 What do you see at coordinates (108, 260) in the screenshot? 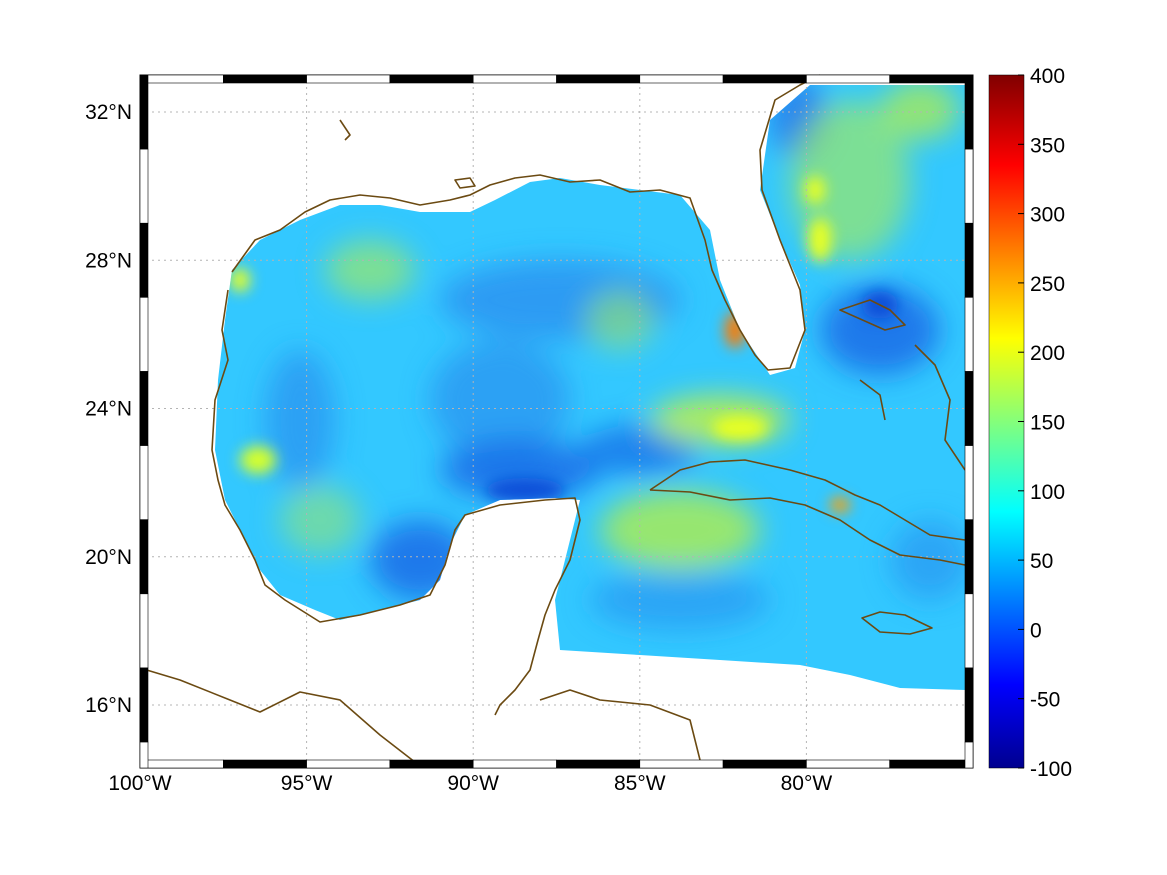
I see `y-tick-label: 28°N` at bounding box center [108, 260].